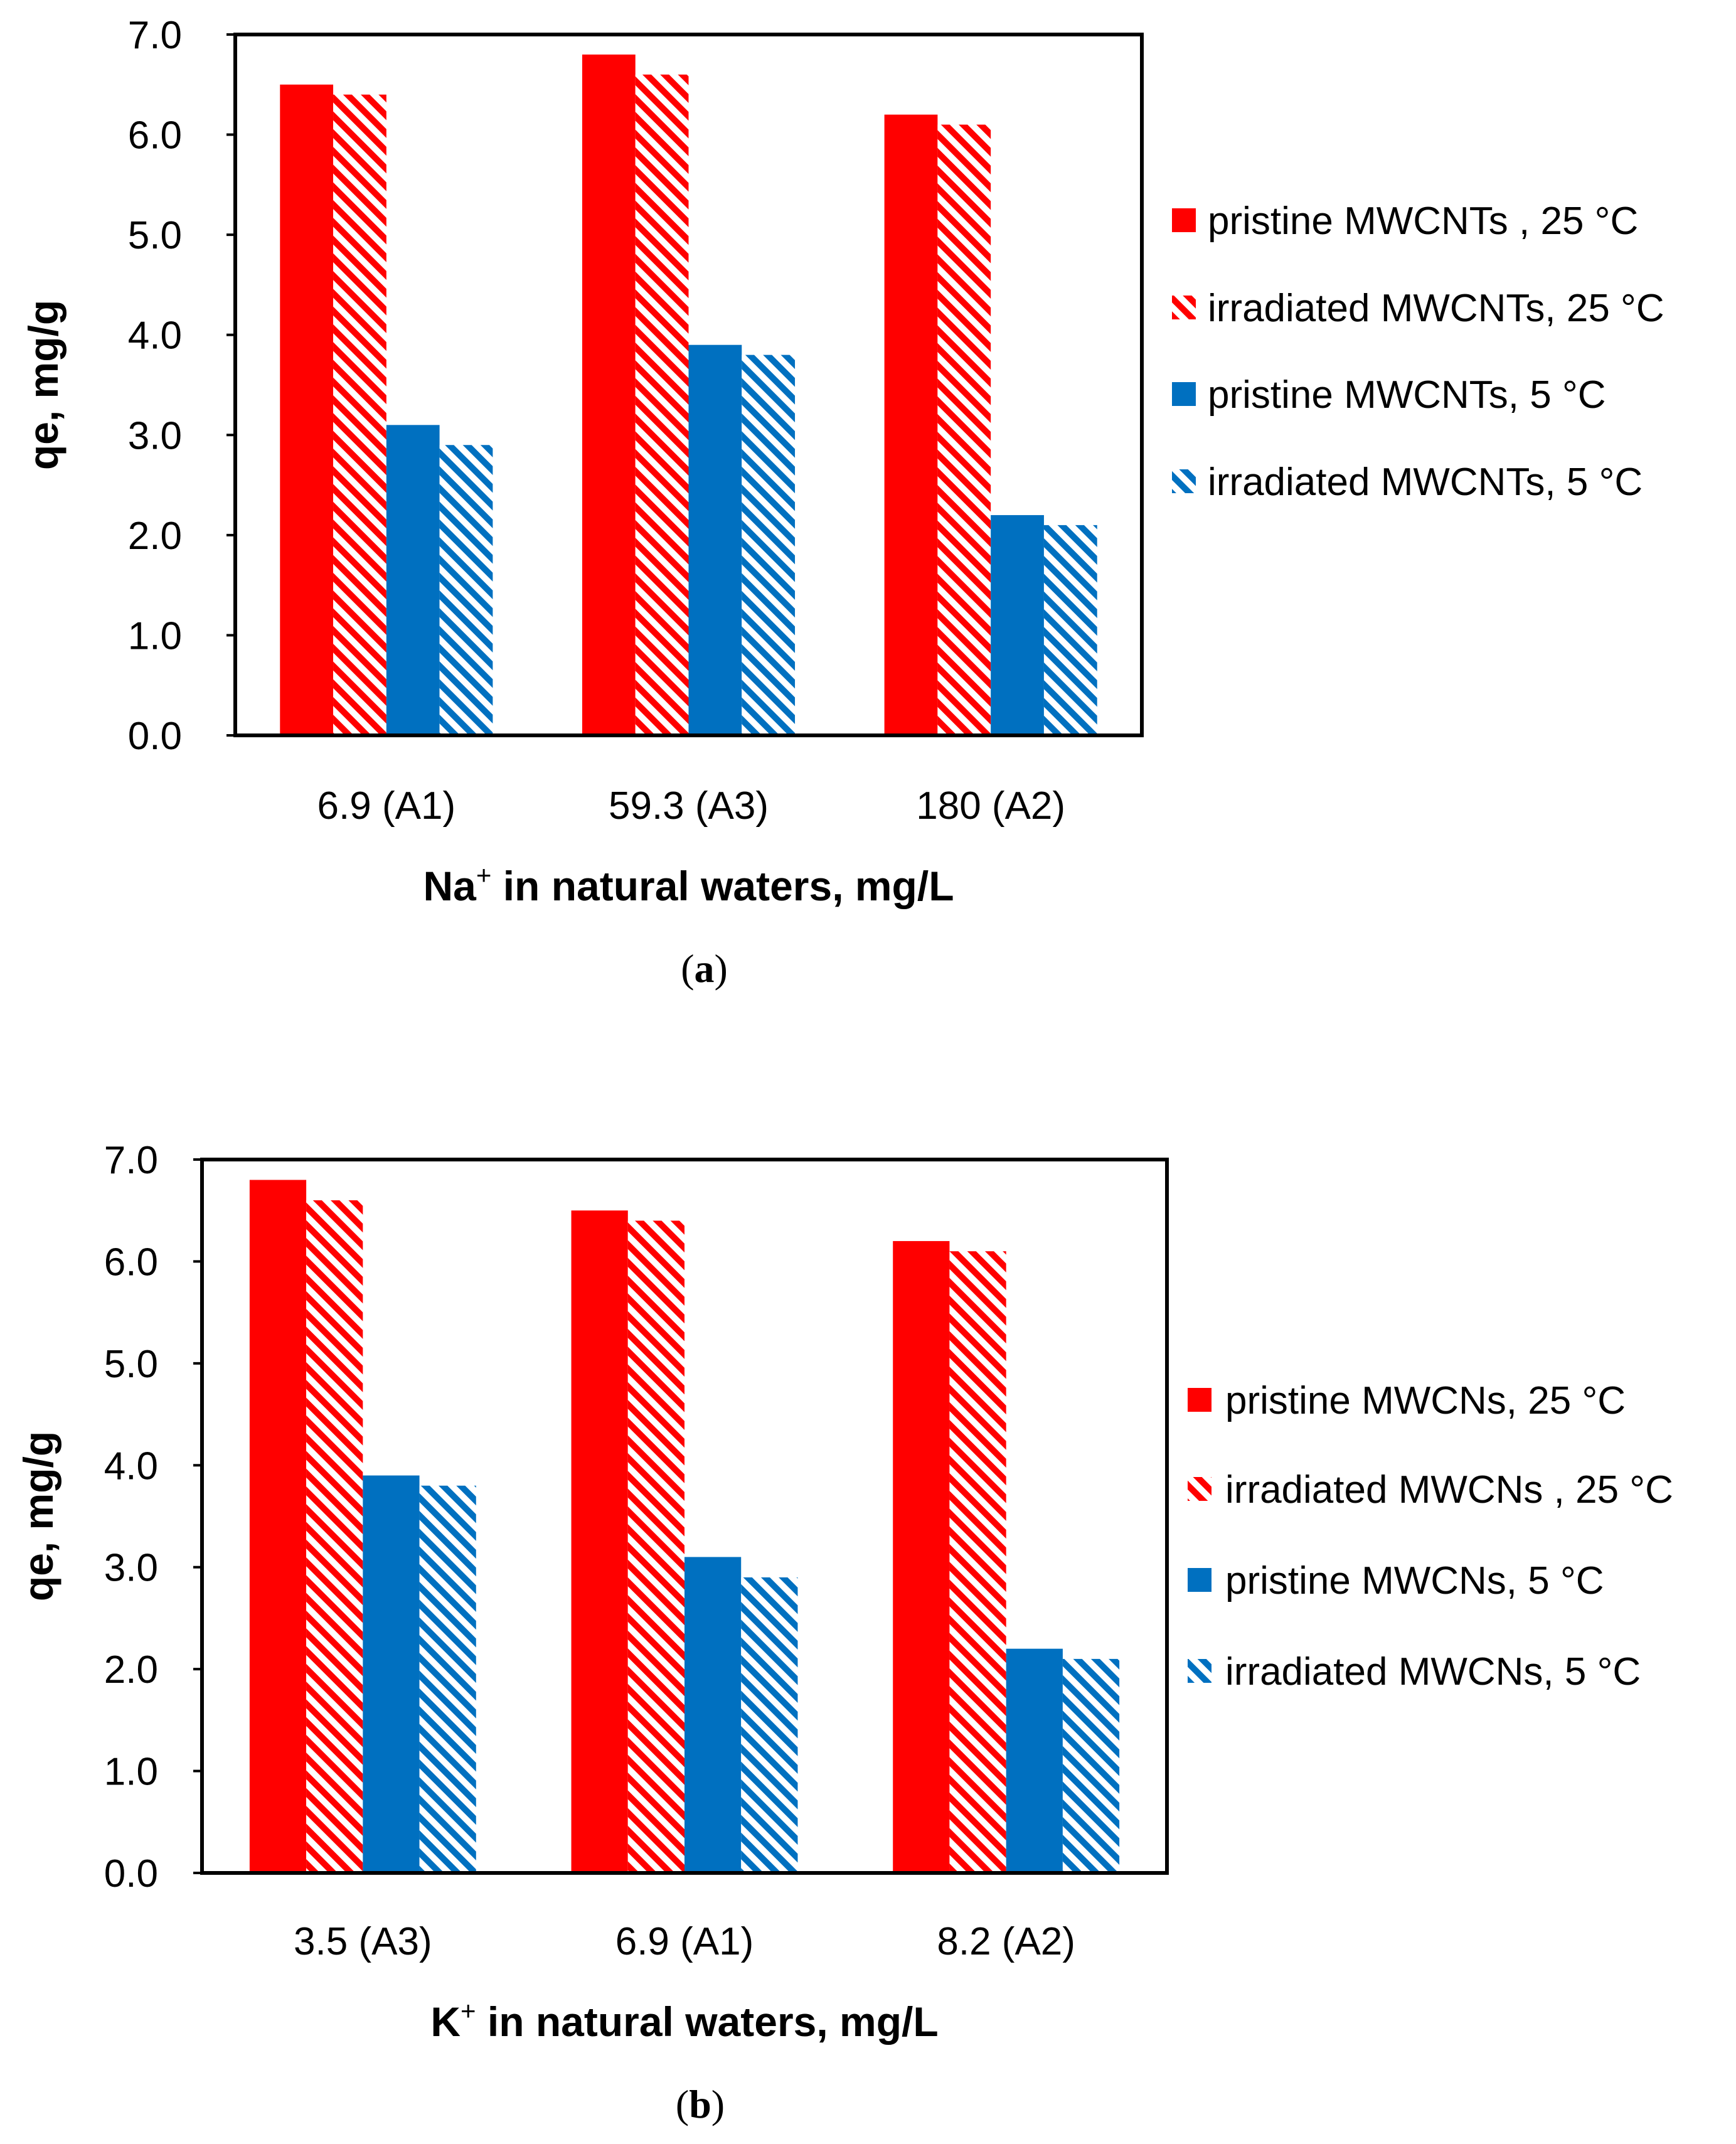  Describe the element at coordinates (1423, 221) in the screenshot. I see `legend-label: pristine MWCNTs , 25 °C` at that location.